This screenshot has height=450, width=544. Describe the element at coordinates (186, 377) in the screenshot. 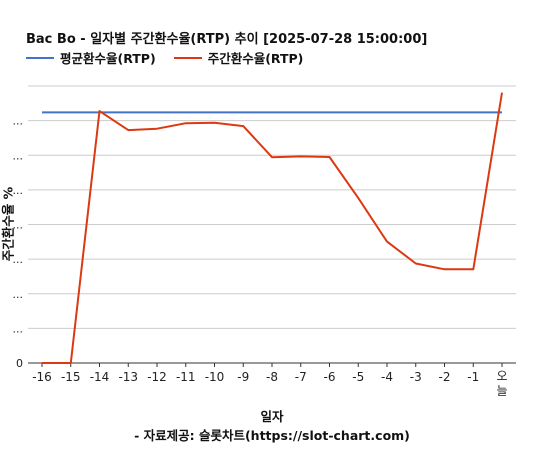

I see `x-tick-label: -11` at that location.